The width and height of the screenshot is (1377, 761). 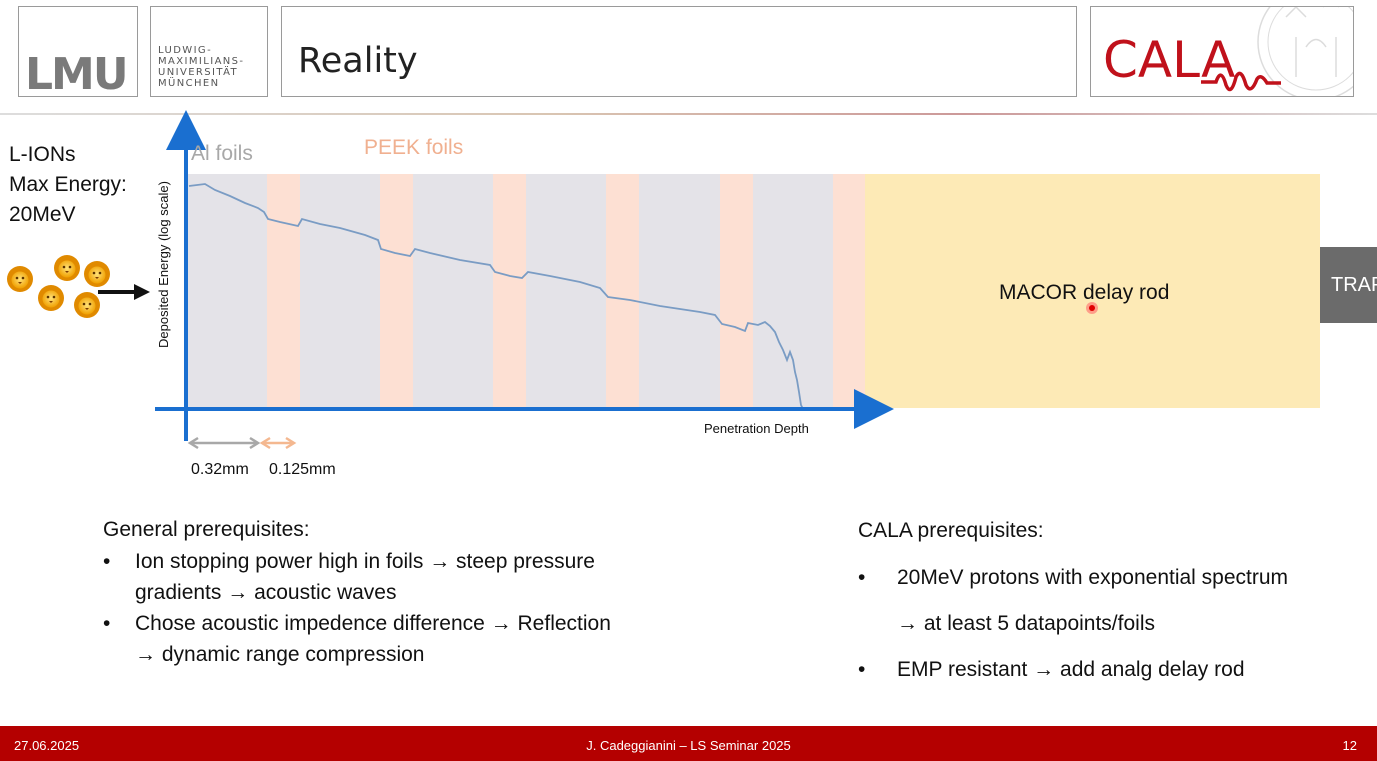 What do you see at coordinates (201, 61) in the screenshot?
I see `lmu-name-line: MAXIMILIANS-` at bounding box center [201, 61].